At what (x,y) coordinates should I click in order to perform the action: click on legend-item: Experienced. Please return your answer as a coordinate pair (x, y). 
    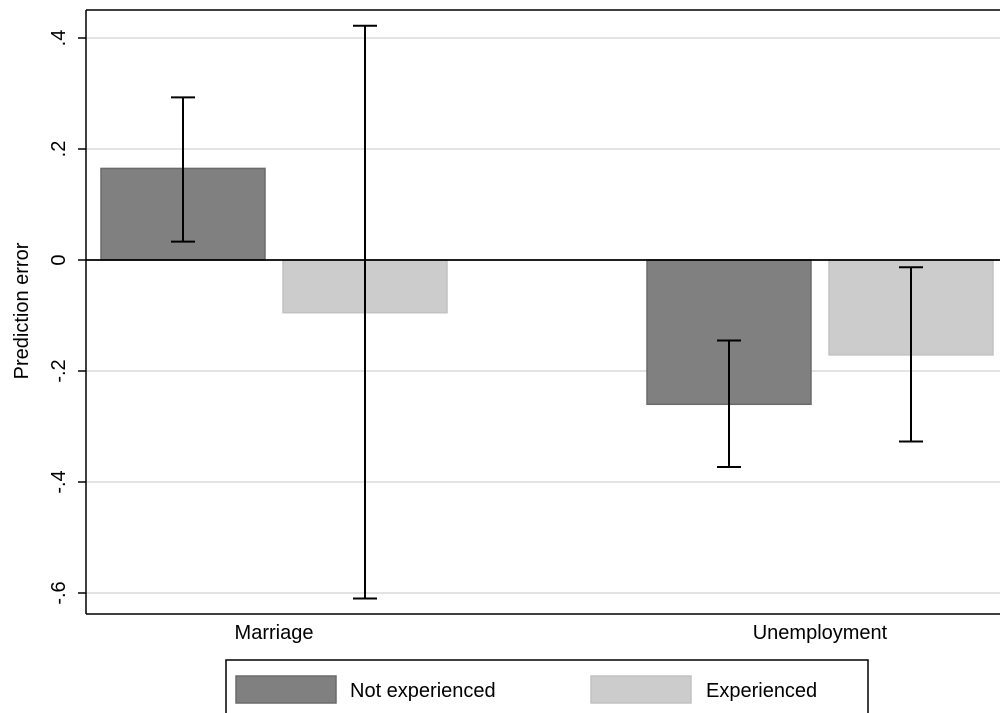
    Looking at the image, I should click on (703, 689).